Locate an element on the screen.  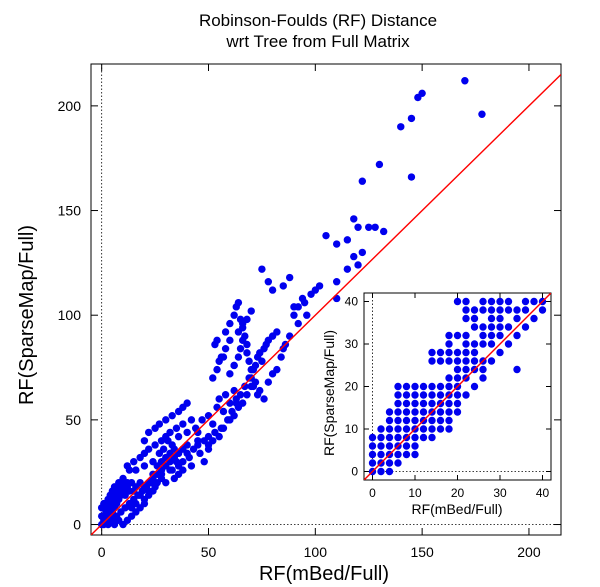
main-y-tick-label: 150 is located at coordinates (70, 211).